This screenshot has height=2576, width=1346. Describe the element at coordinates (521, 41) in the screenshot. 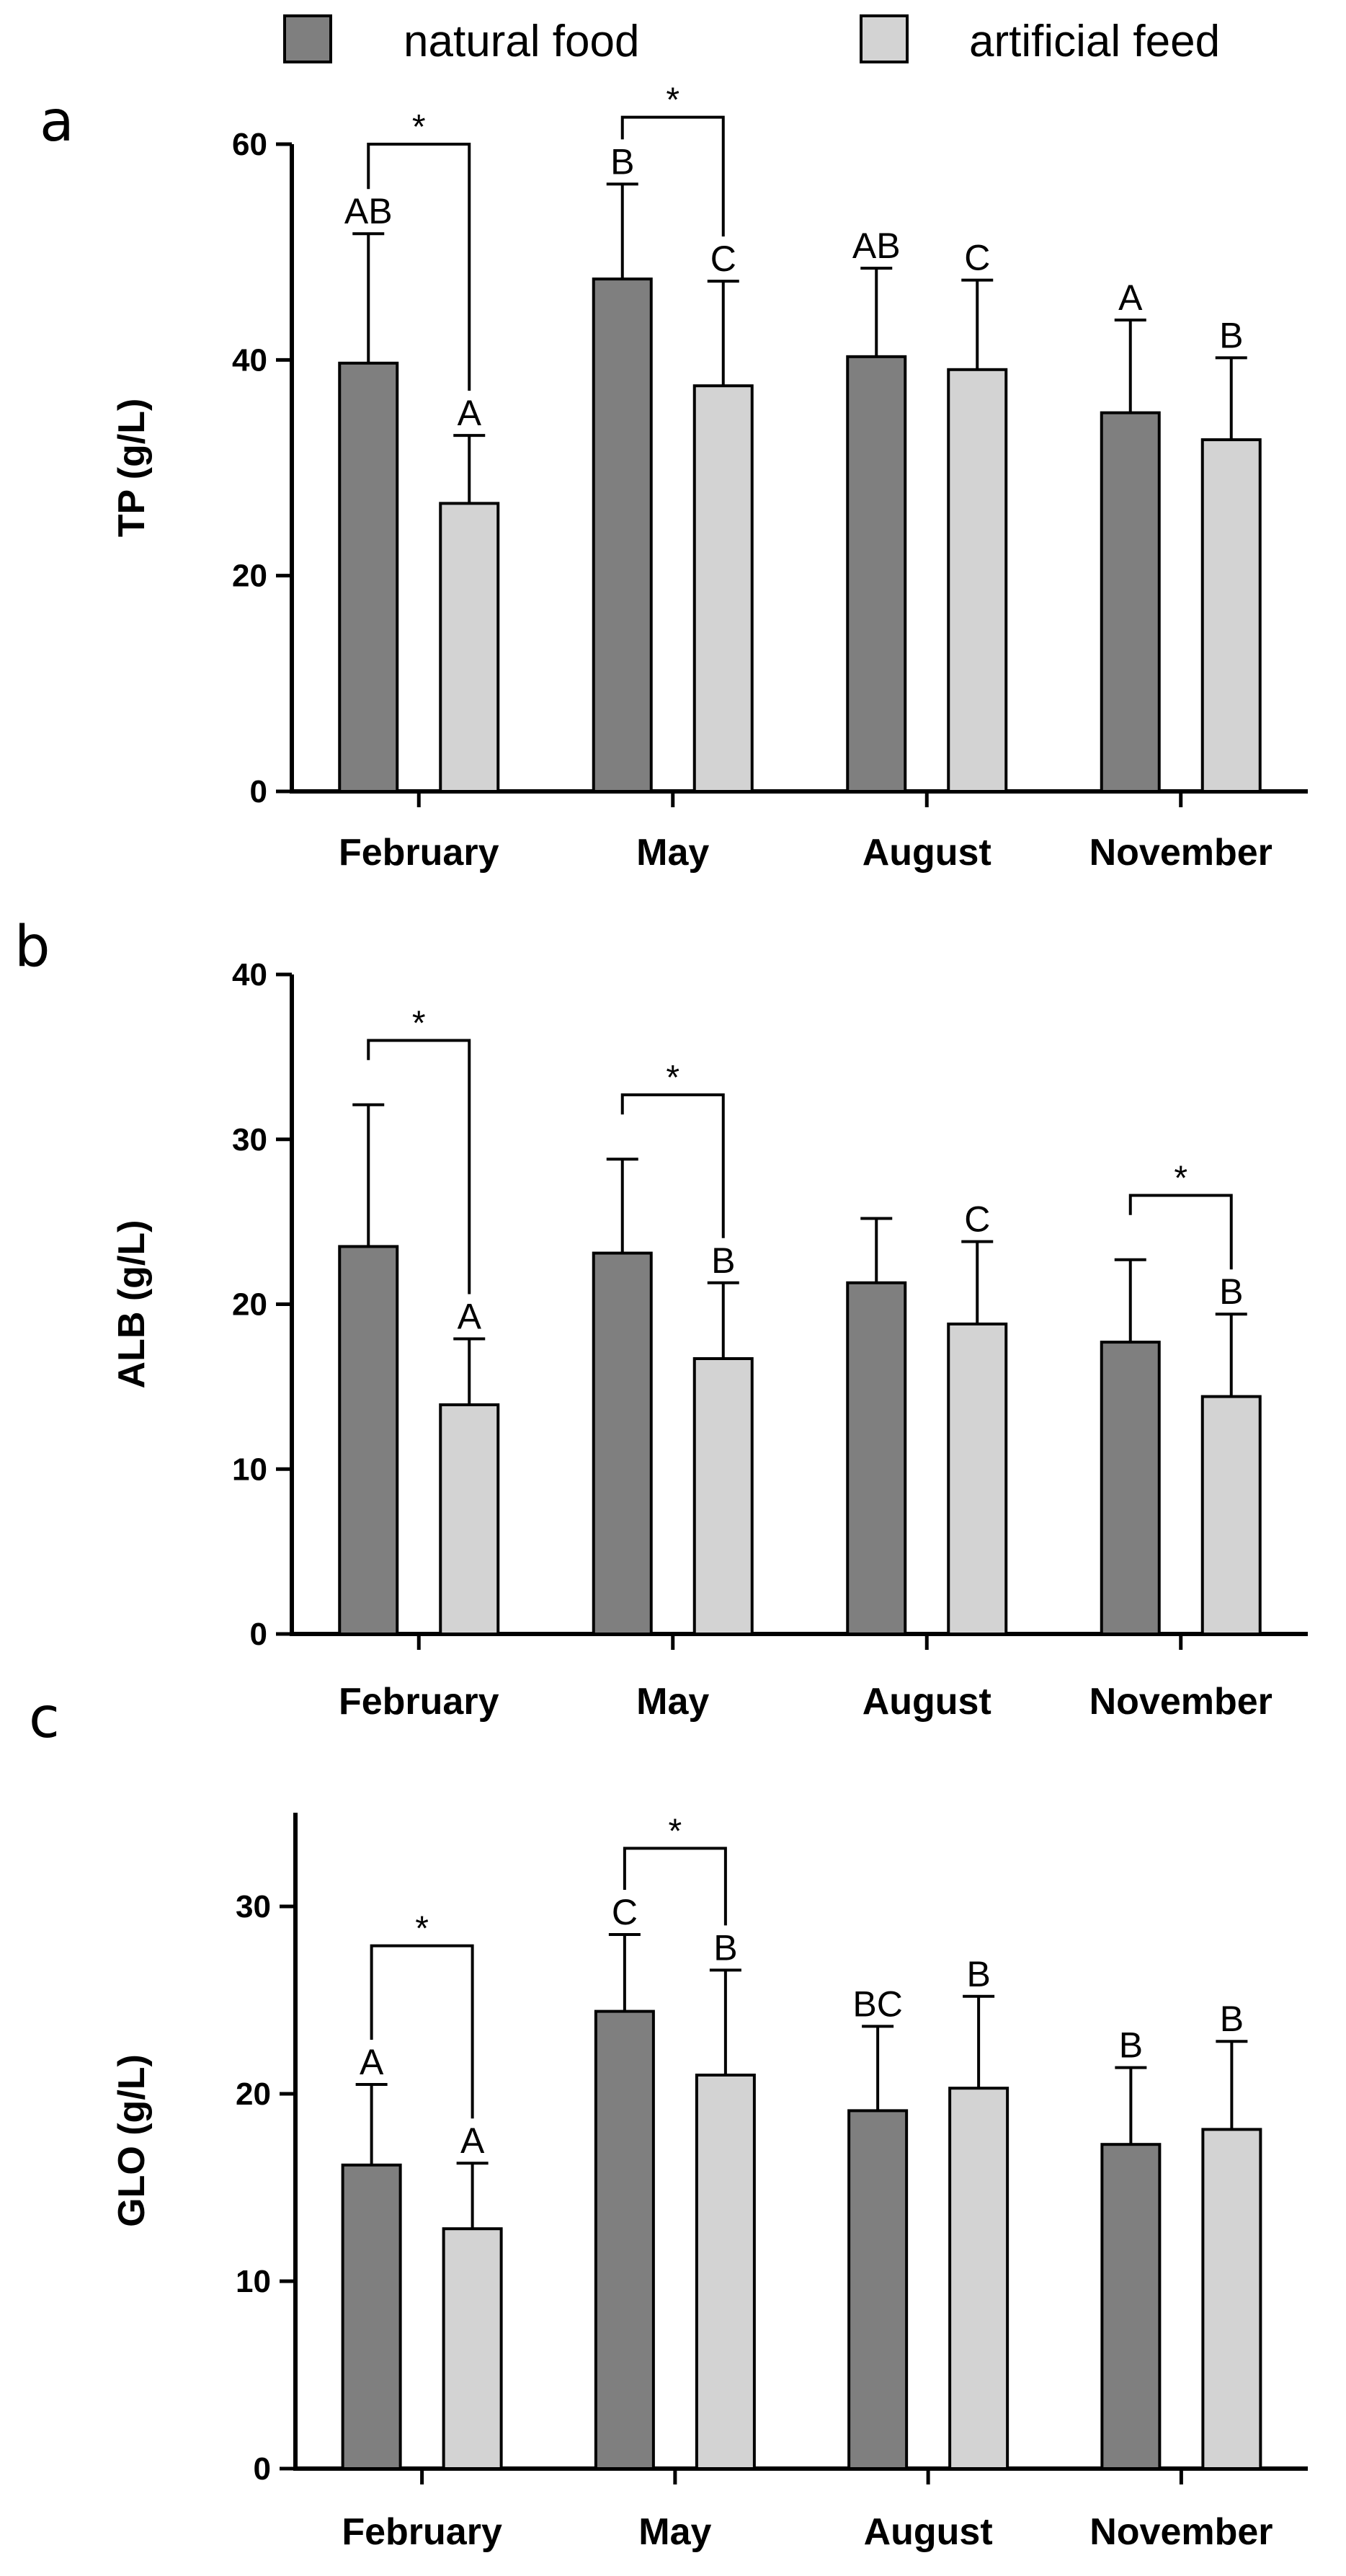

I see `legend-label-natural-food: natural food` at that location.